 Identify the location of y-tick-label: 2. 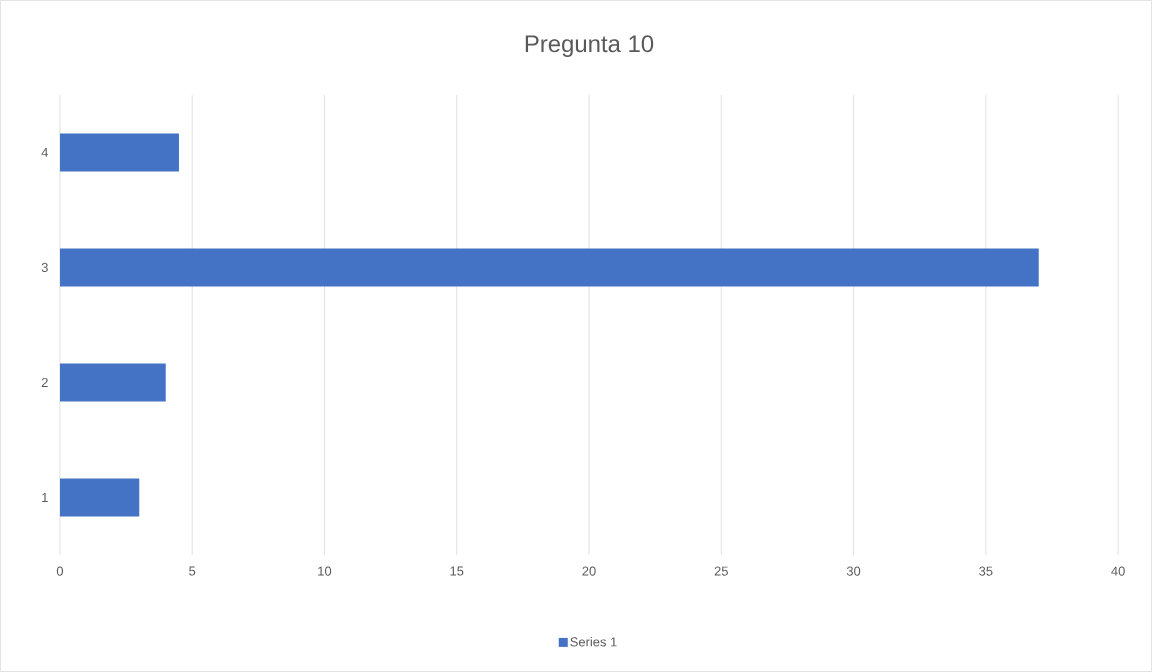
(44, 382).